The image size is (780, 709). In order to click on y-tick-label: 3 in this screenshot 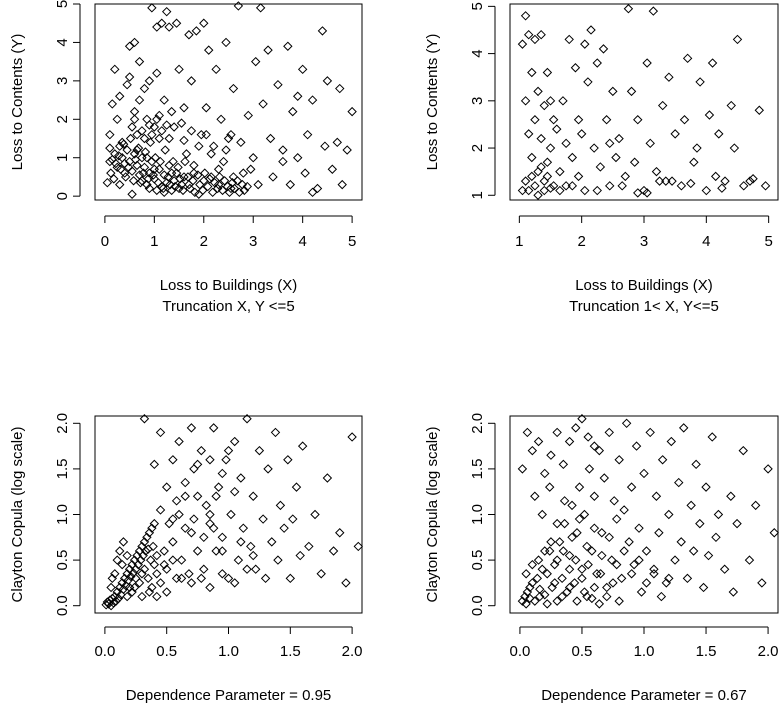, I will do `click(62, 81)`.